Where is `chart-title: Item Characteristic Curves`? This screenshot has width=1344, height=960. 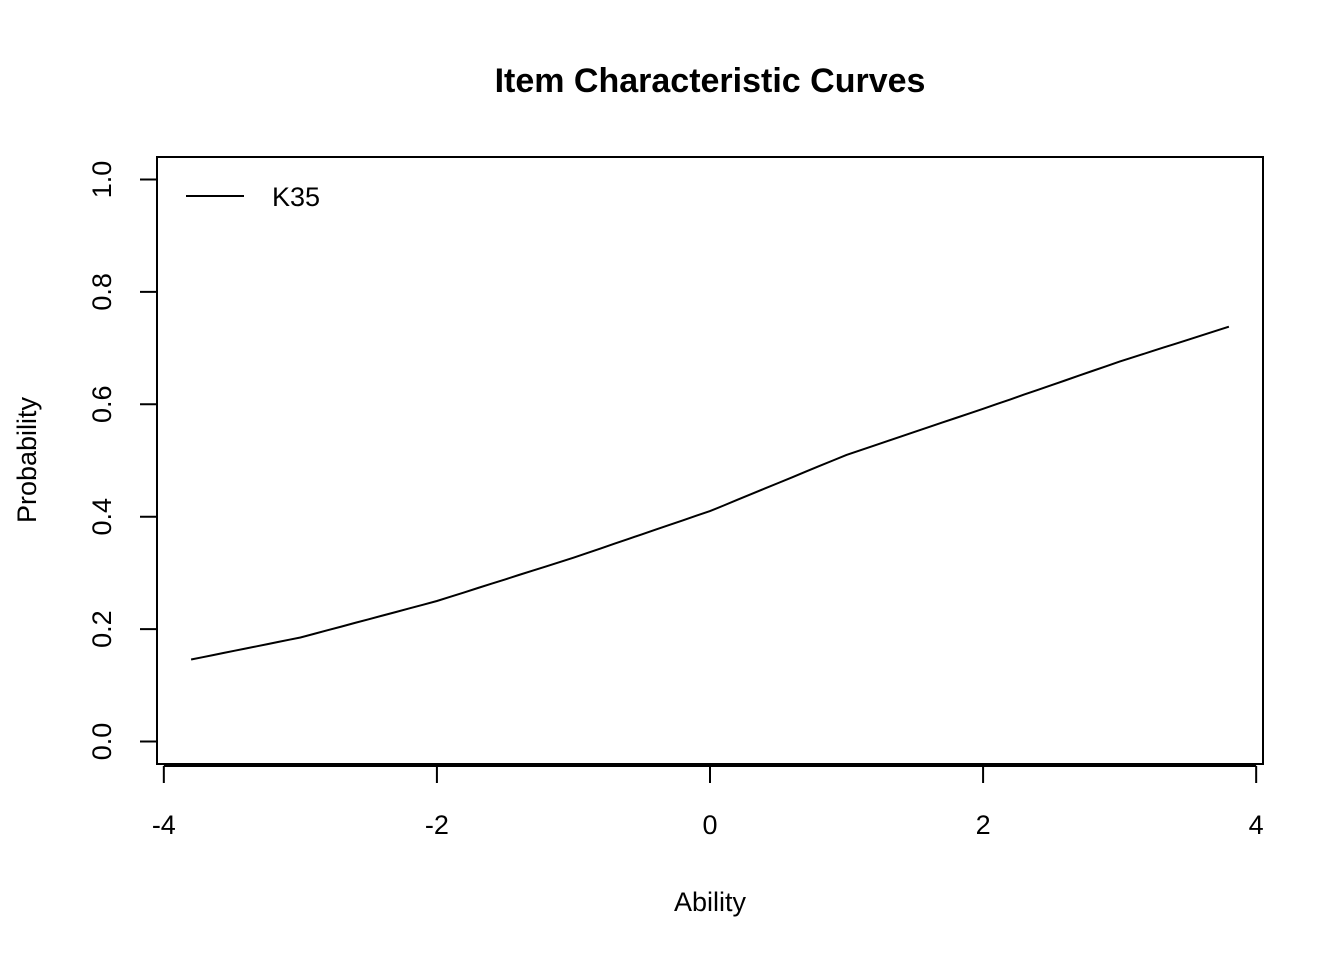 chart-title: Item Characteristic Curves is located at coordinates (710, 81).